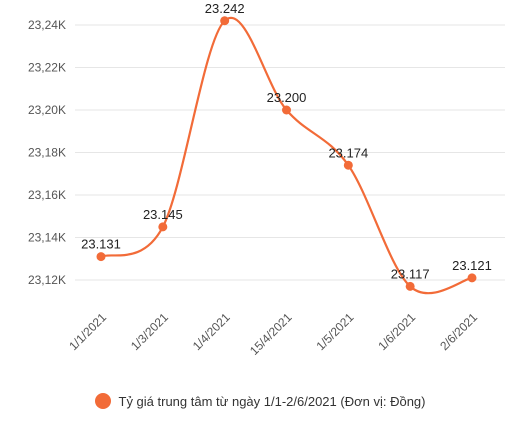 The image size is (520, 425). I want to click on y-tick-label: 23,22K, so click(47, 68).